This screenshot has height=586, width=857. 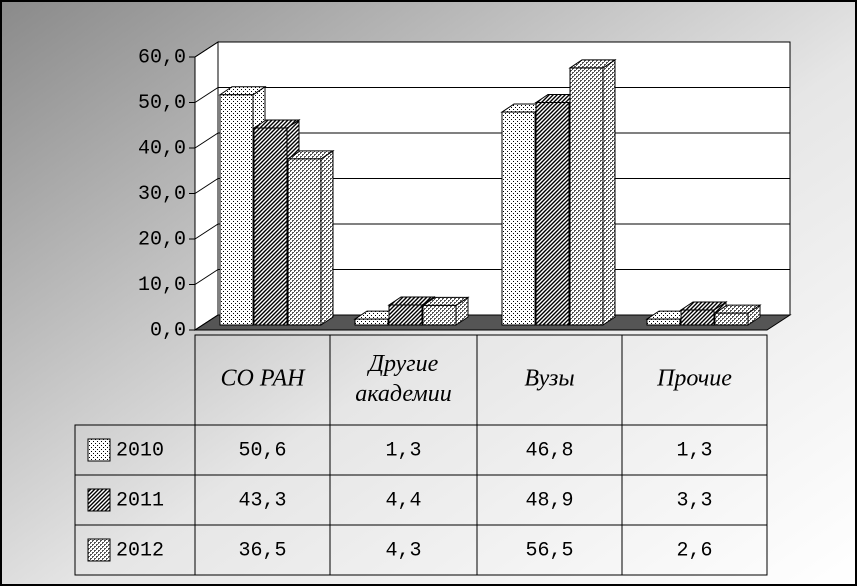 What do you see at coordinates (262, 500) in the screenshot?
I see `table-value: 43,3` at bounding box center [262, 500].